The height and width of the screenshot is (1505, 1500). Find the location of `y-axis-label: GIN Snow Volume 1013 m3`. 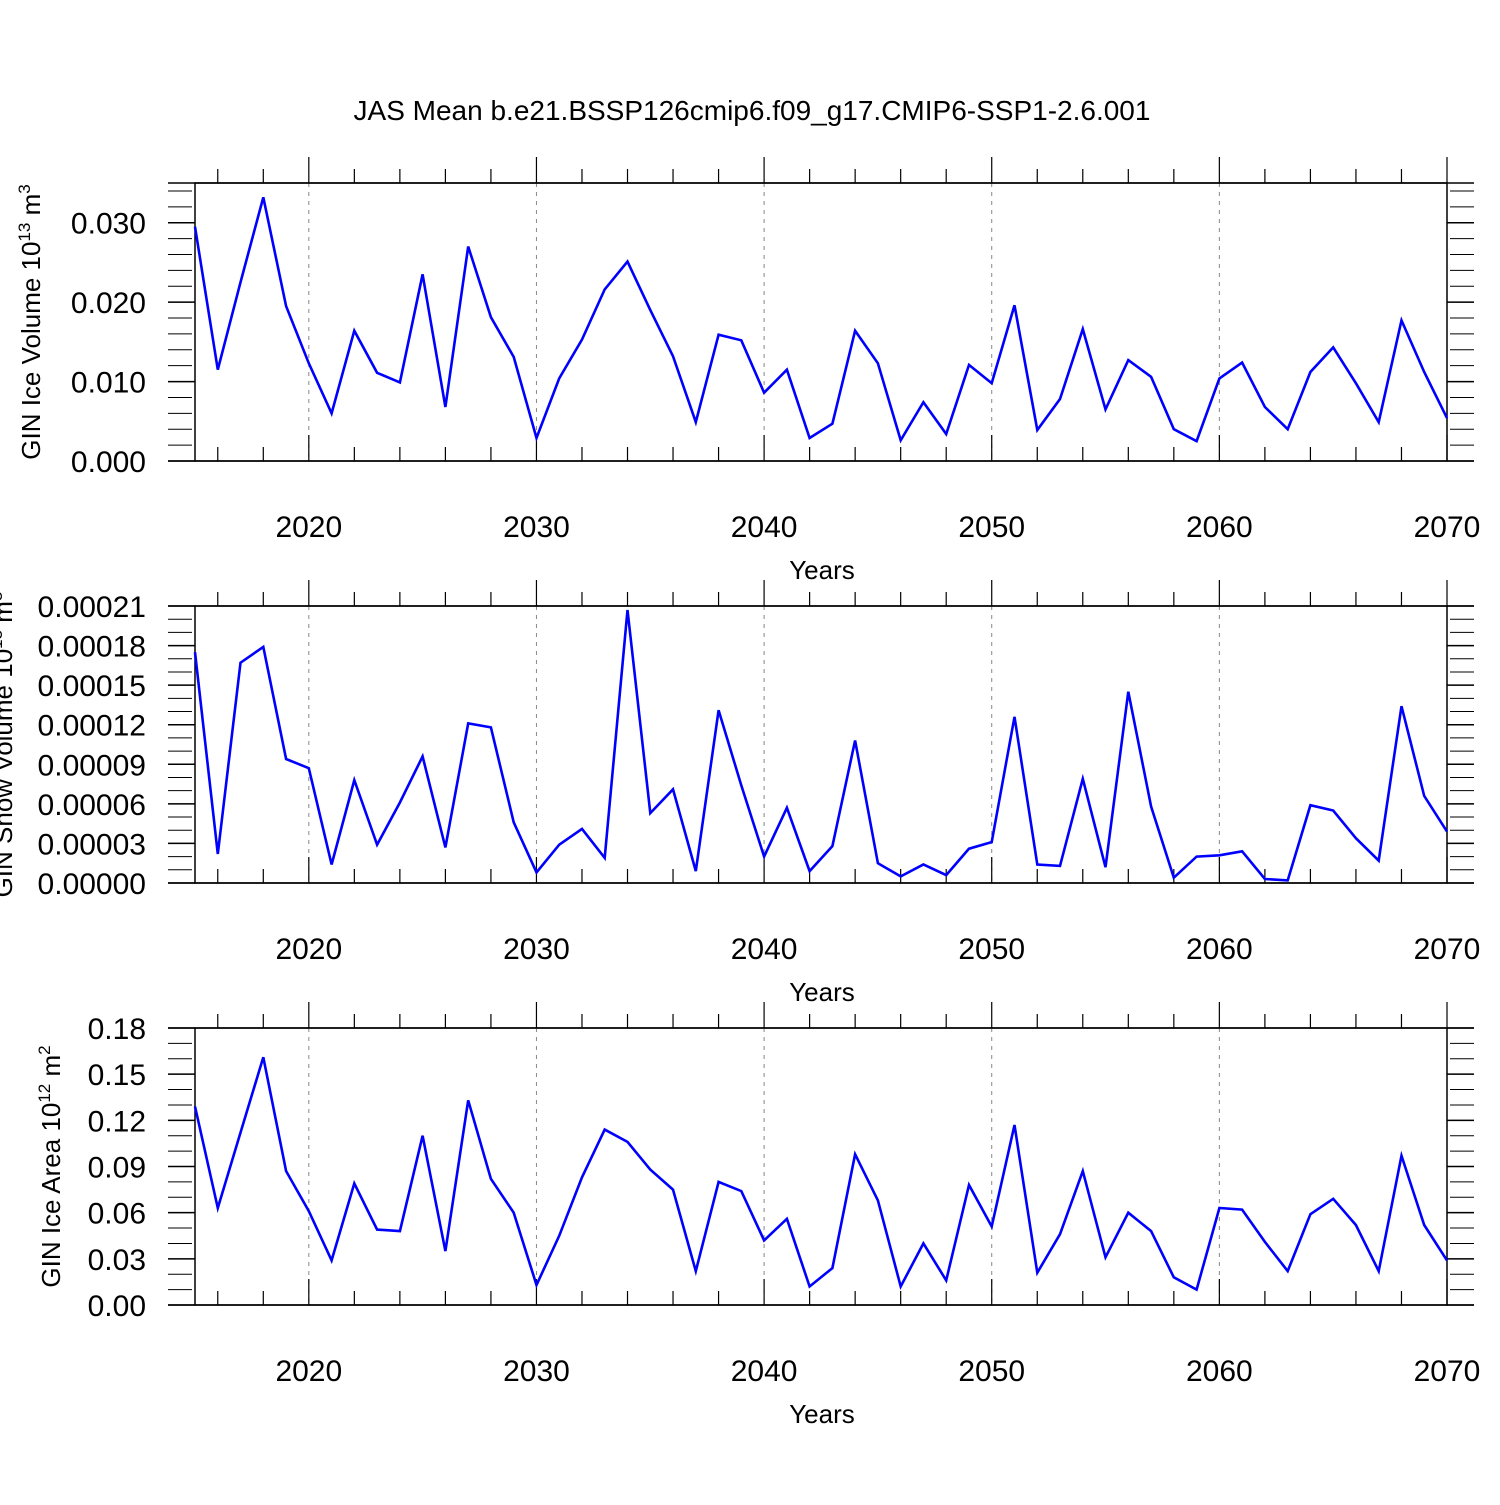

y-axis-label: GIN Snow Volume 1013 m3 is located at coordinates (9, 745).